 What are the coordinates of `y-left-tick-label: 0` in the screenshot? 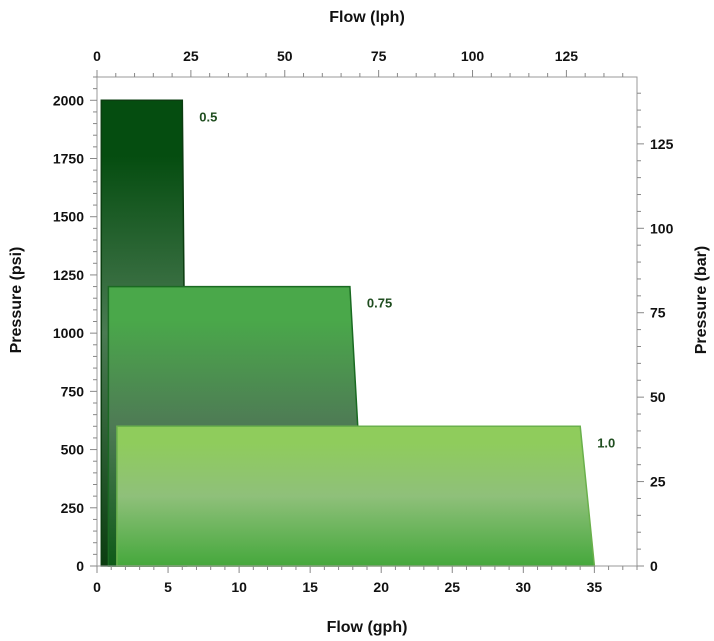 It's located at (80, 566).